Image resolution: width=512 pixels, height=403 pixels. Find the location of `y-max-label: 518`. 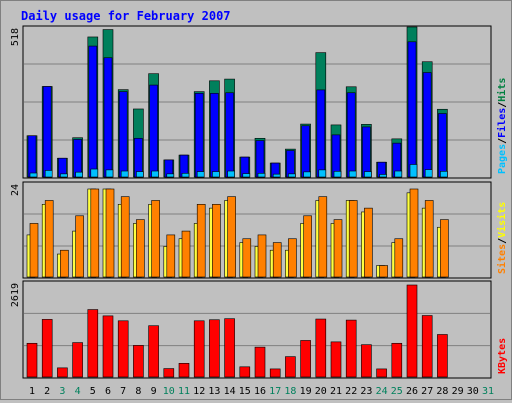

y-max-label: 518 is located at coordinates (15, 37).